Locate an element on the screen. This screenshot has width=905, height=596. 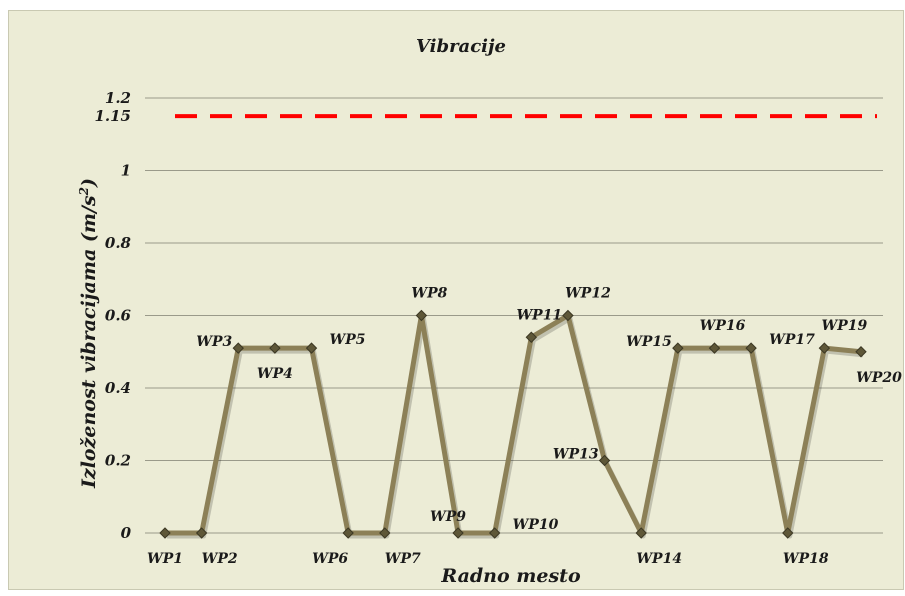
y-axis-title: Izloženost vibracijama (m/s2) is located at coordinates (88, 333).